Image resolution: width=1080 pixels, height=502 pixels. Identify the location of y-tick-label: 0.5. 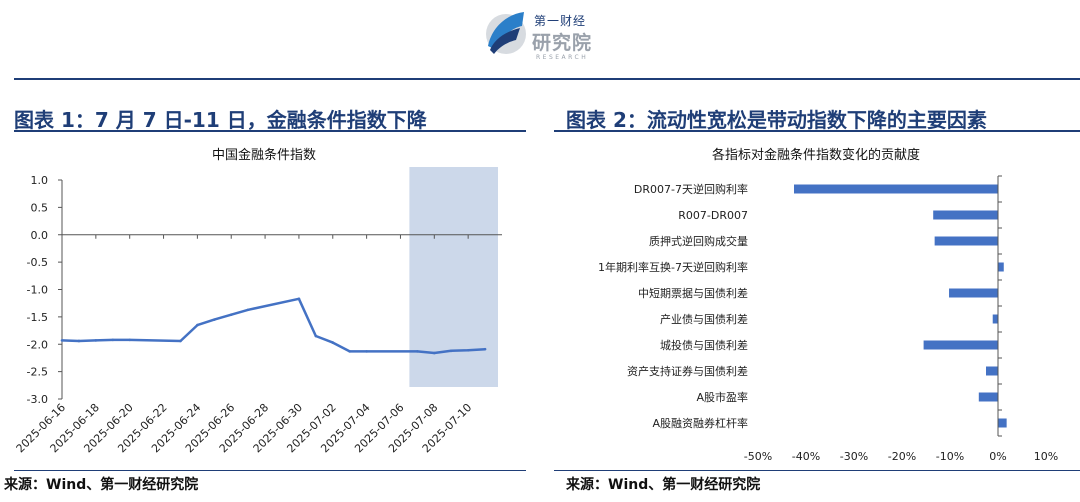
(40, 207).